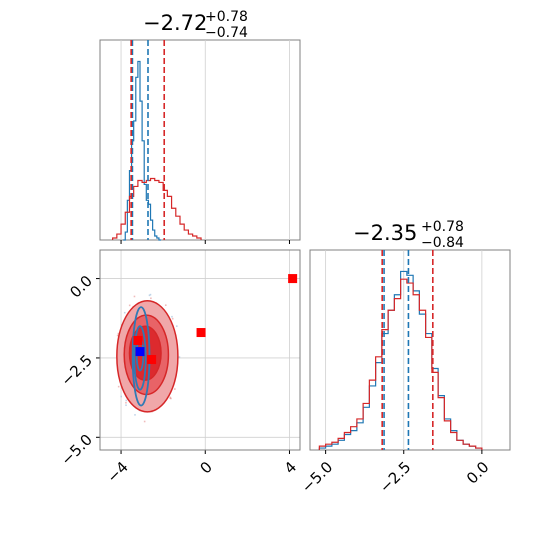 This screenshot has height=550, width=550. I want to click on axes-frame-bottom-left-border, so click(200, 350).